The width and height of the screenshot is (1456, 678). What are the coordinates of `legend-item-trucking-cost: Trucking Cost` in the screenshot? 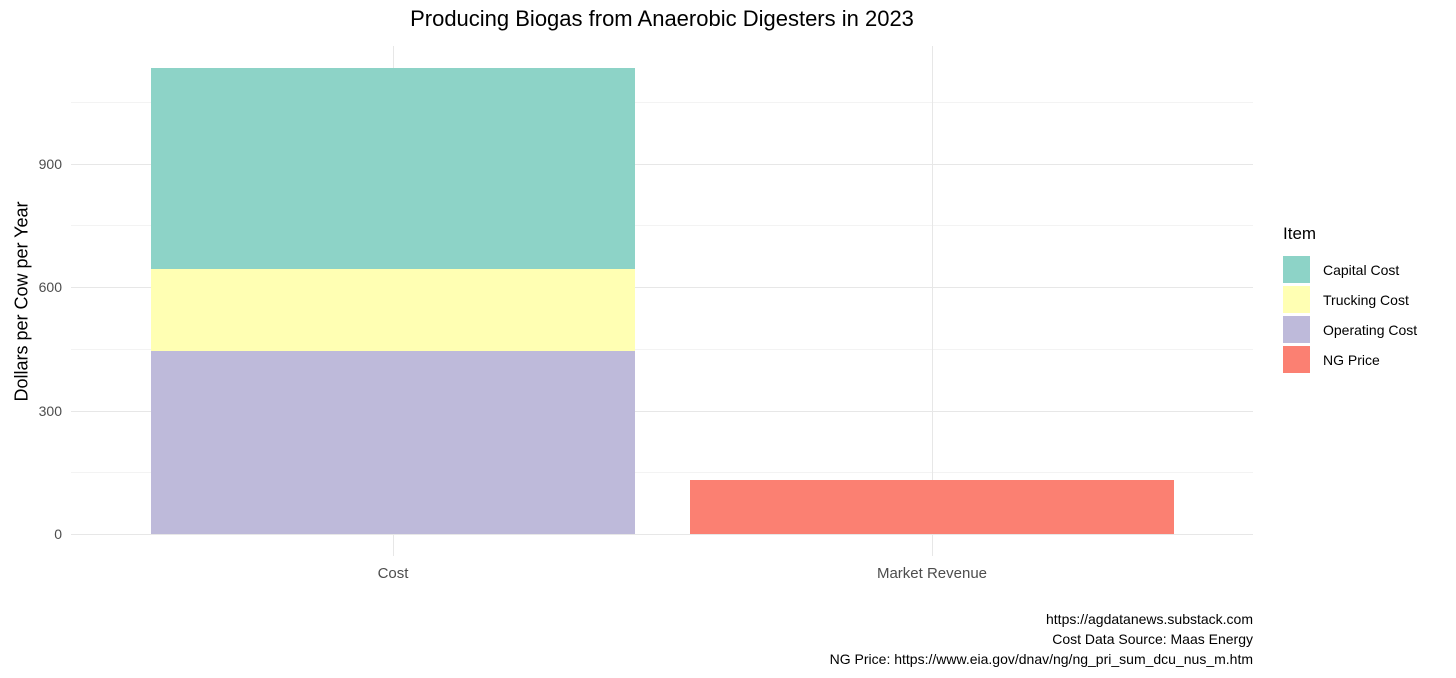 It's located at (1350, 299).